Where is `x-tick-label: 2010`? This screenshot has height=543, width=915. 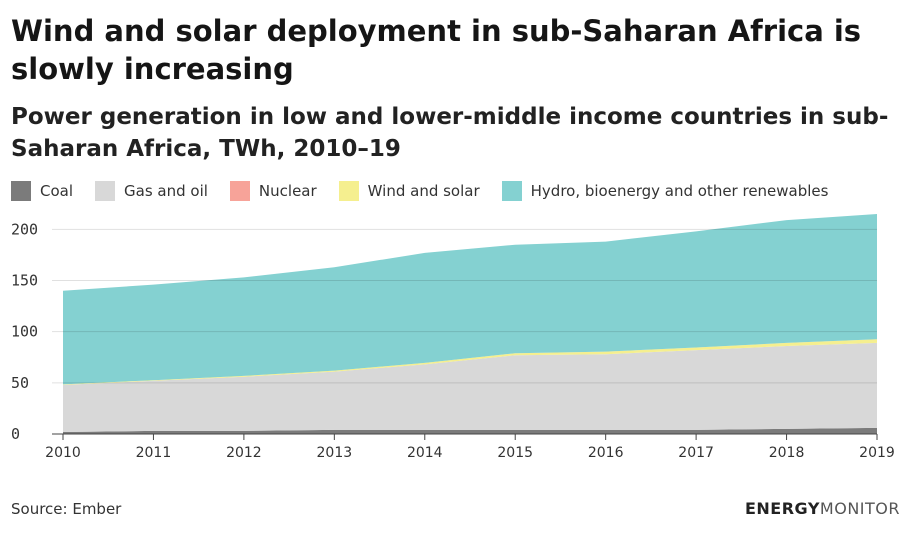 x-tick-label: 2010 is located at coordinates (63, 453).